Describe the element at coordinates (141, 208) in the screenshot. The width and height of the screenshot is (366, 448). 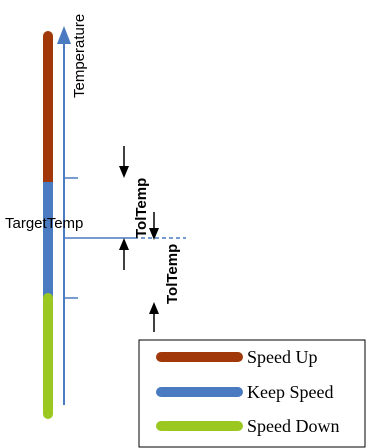
I see `tol-upper-label: TolTemp` at that location.